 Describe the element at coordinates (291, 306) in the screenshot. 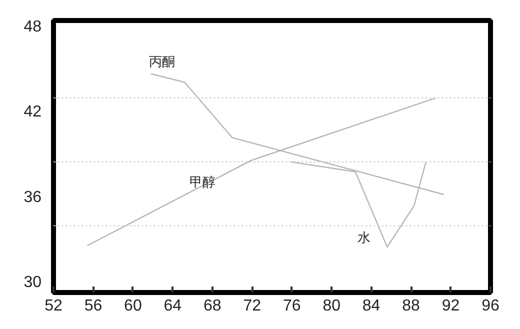

I see `x-tick-label: 76` at that location.